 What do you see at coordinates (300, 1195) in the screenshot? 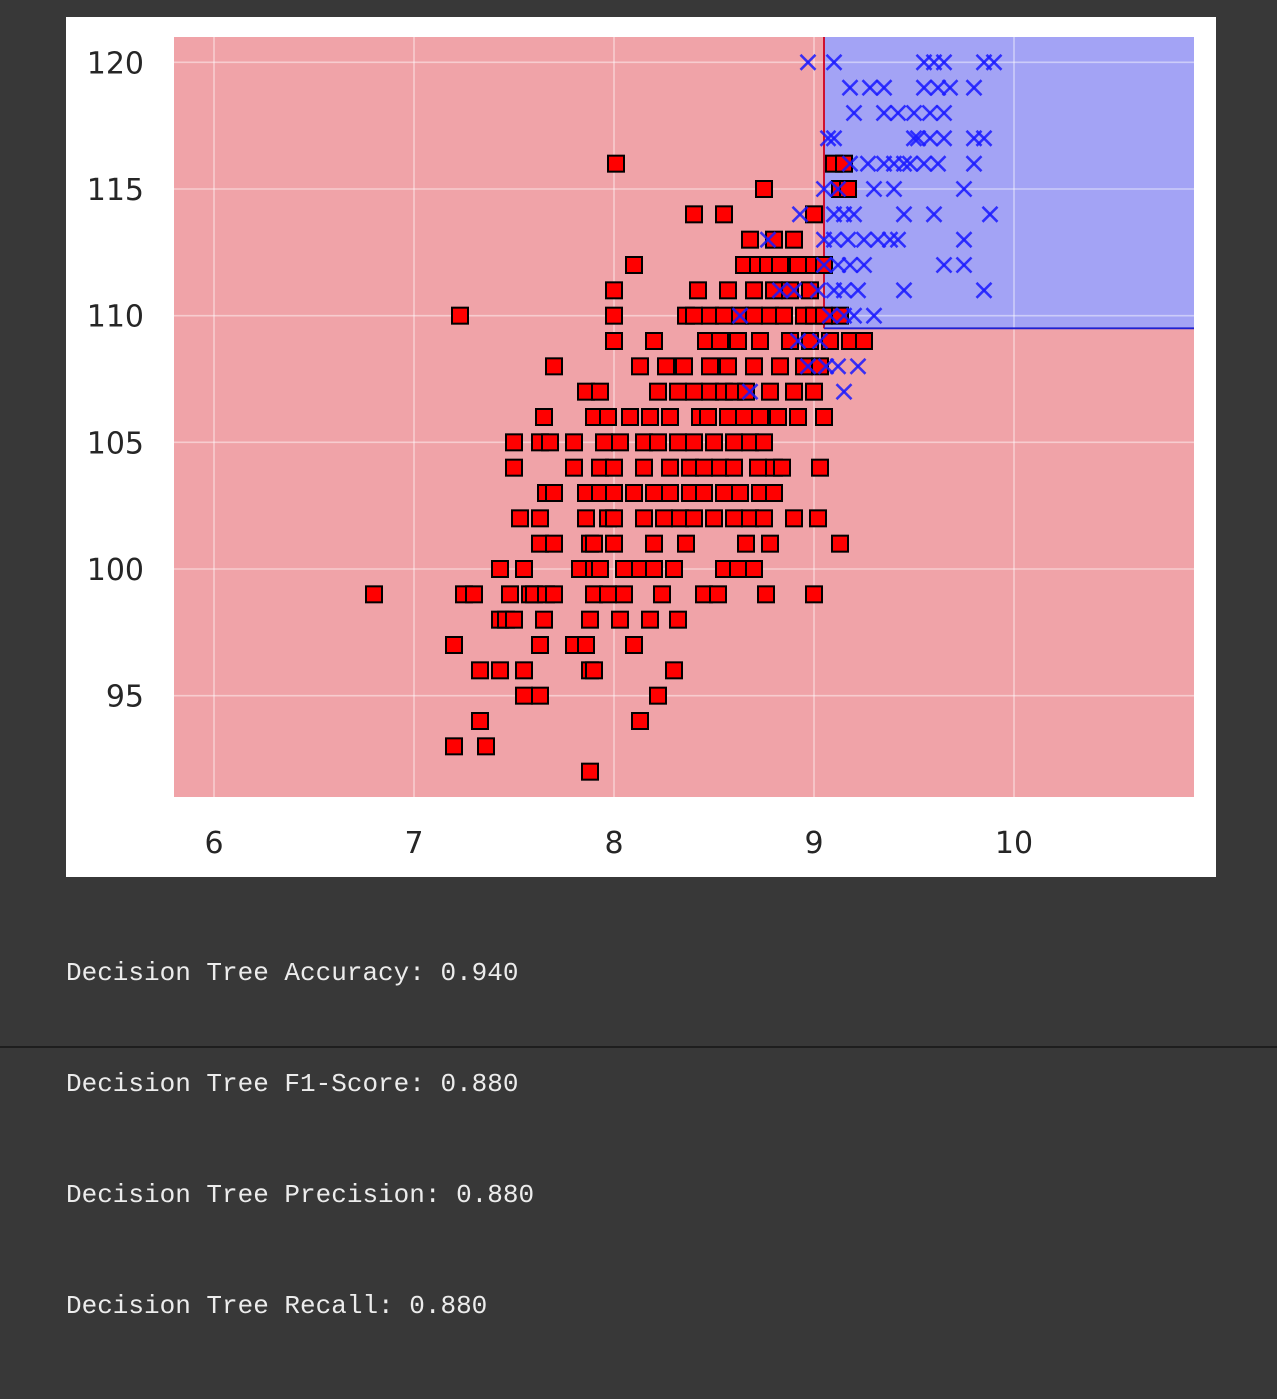
I see `precision-line: Decision Tree Precision: 0.880` at bounding box center [300, 1195].